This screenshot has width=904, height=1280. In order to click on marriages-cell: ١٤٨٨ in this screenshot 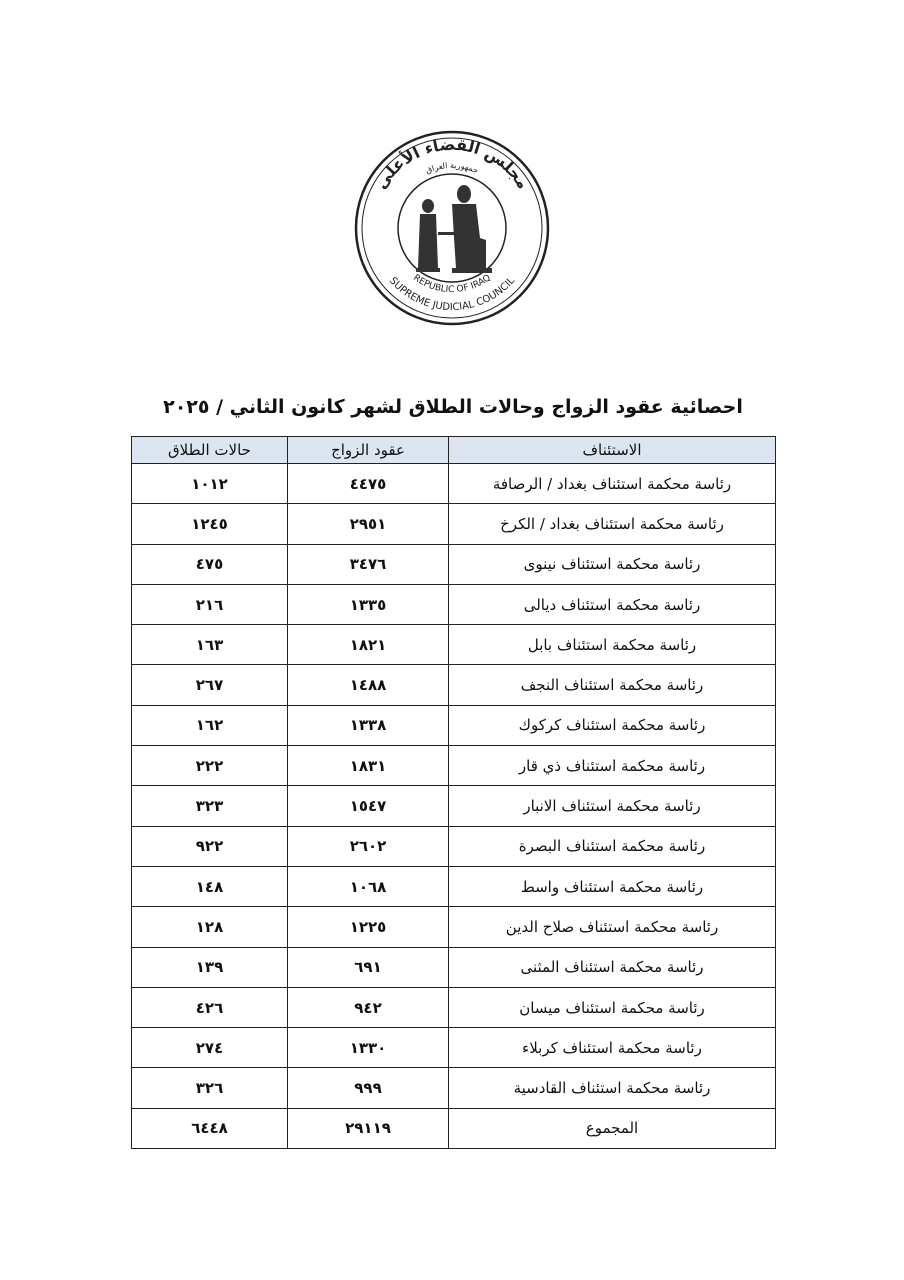, I will do `click(368, 685)`.